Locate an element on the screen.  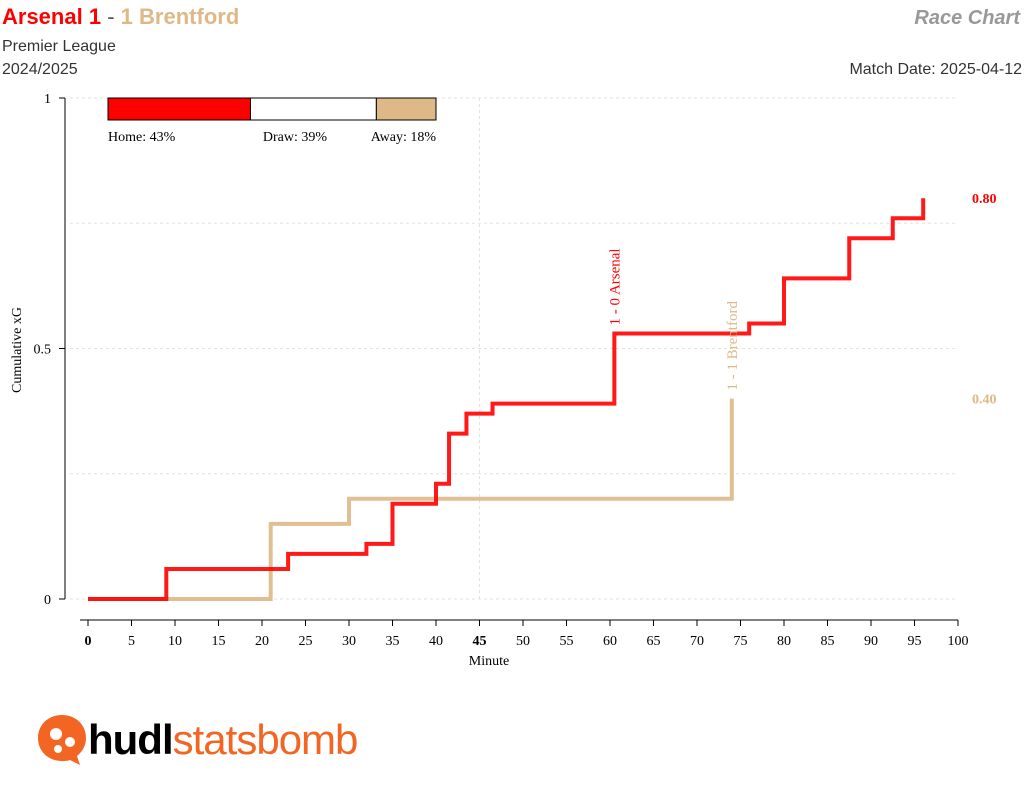
hudl-statsbomb-logo: hudl statsbomb is located at coordinates (197, 740).